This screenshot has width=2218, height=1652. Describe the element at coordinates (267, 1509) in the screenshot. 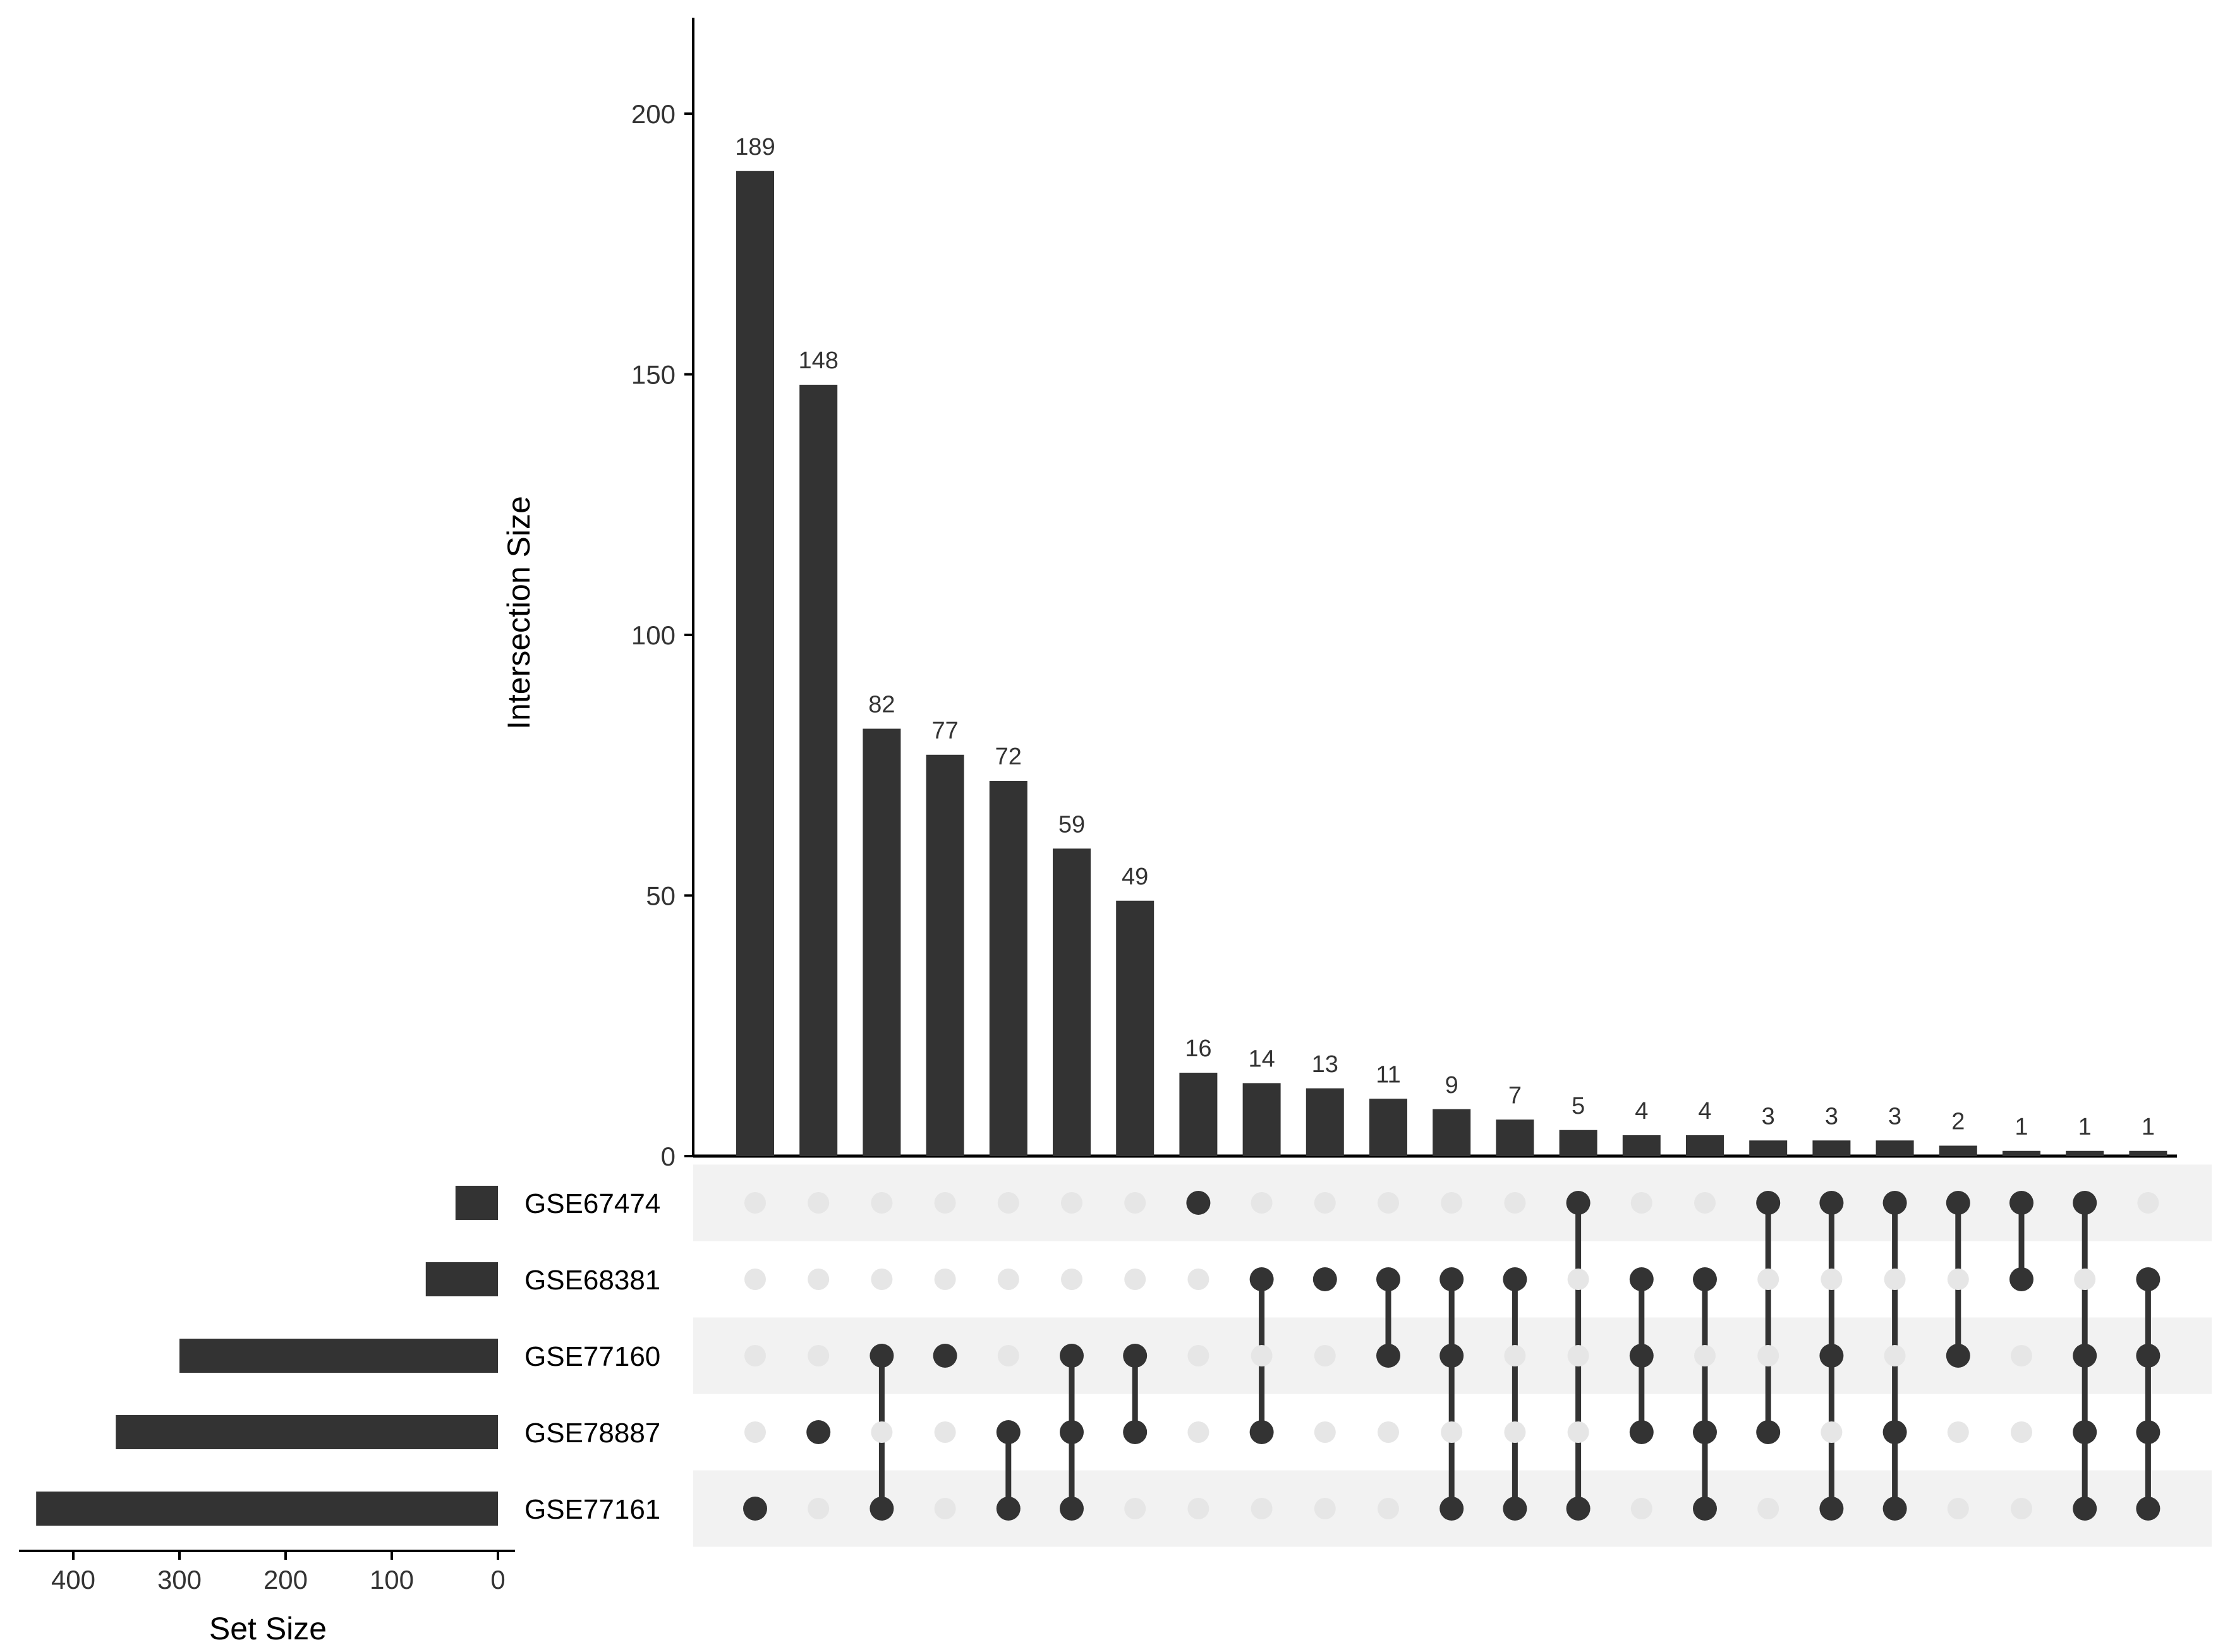

I see `set-size-bar-gse77161` at that location.